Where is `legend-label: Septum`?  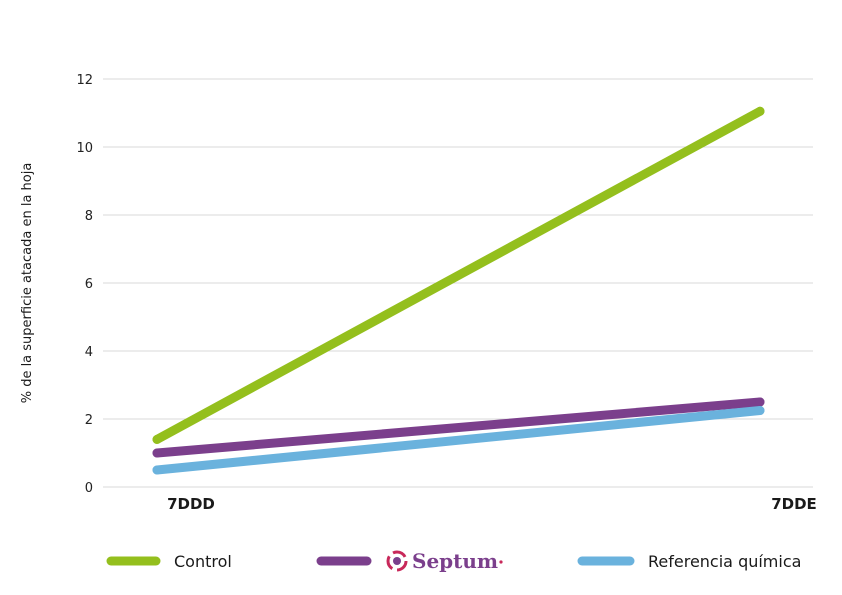 legend-label: Septum is located at coordinates (455, 561).